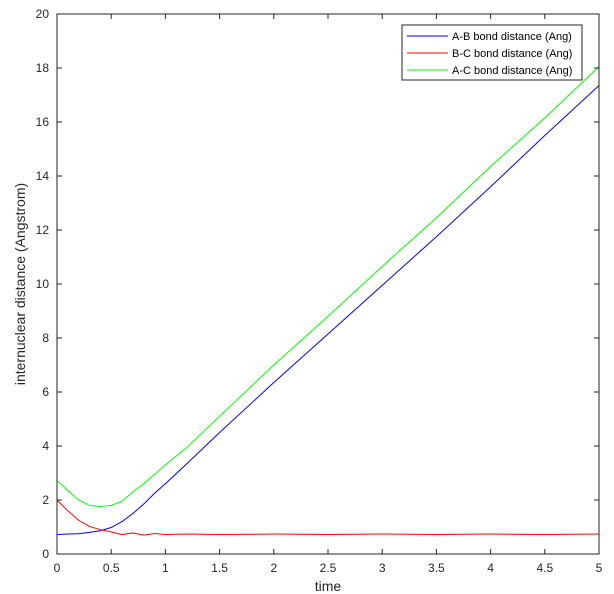  I want to click on x-tick-label: 0.5, so click(111, 568).